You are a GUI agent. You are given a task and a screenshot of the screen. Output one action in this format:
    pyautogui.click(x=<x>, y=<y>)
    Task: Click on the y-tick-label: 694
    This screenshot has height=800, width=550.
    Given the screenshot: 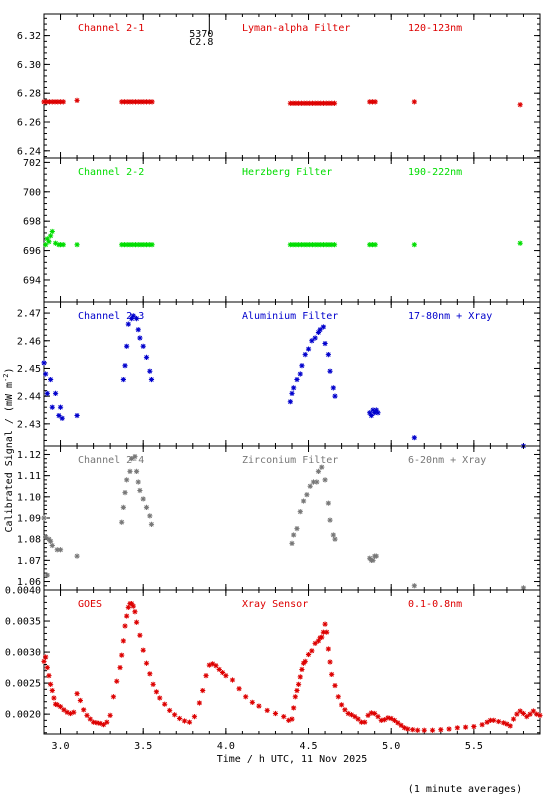 What is the action you would take?
    pyautogui.click(x=32, y=280)
    